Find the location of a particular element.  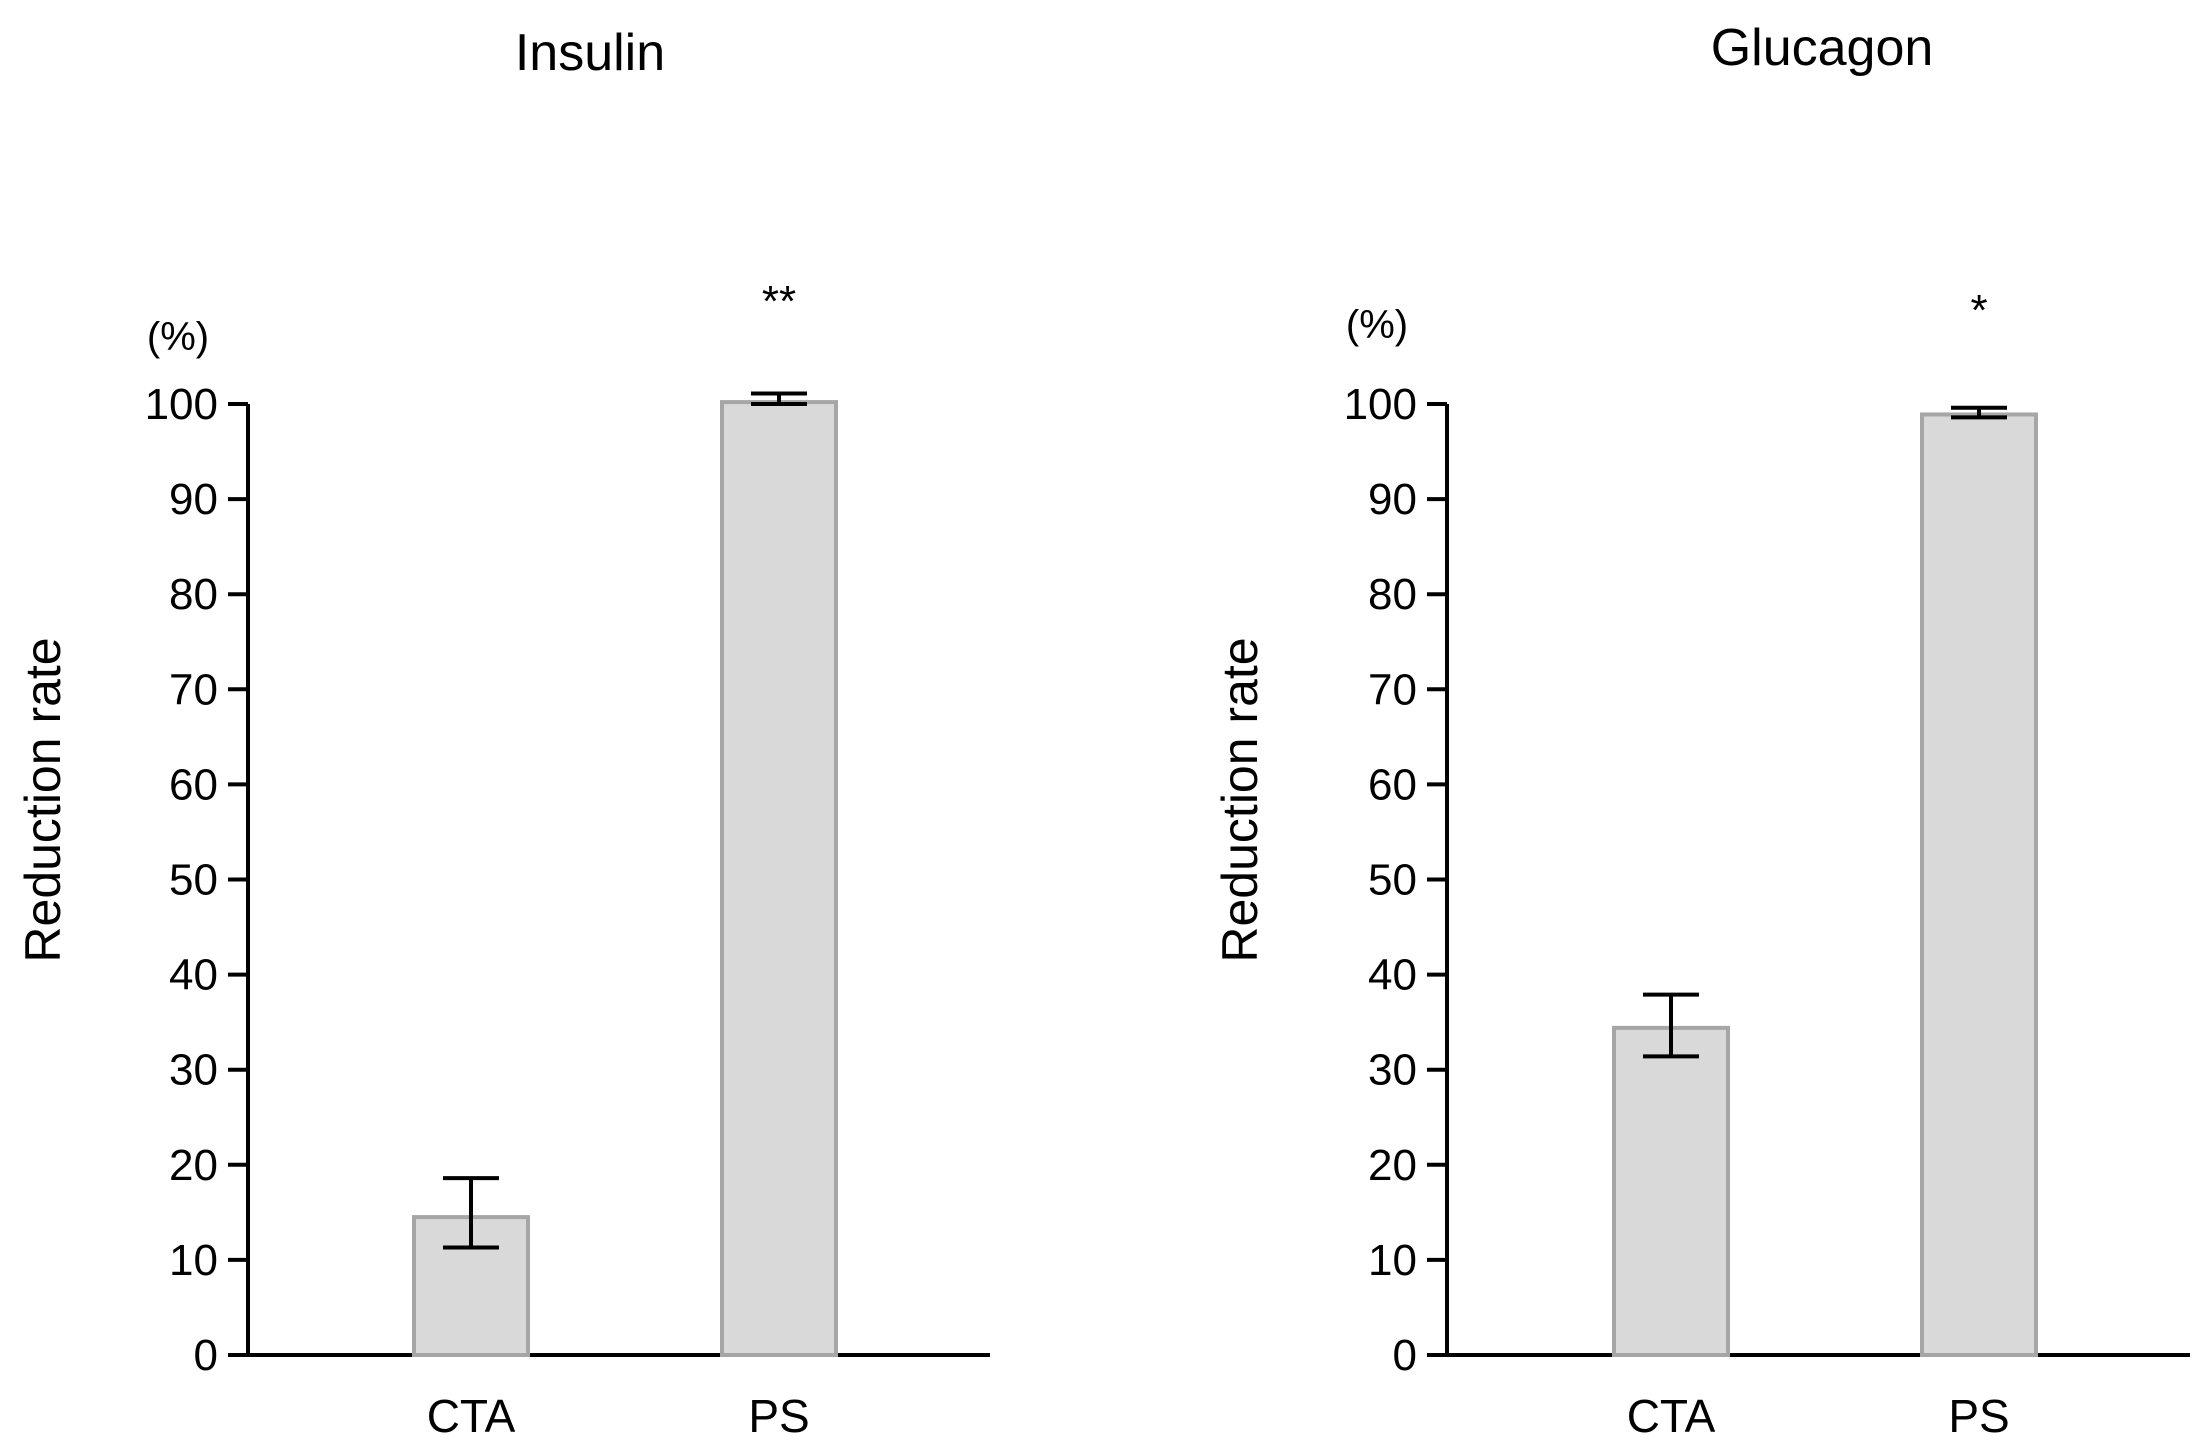

chart-title: Insulin is located at coordinates (590, 53).